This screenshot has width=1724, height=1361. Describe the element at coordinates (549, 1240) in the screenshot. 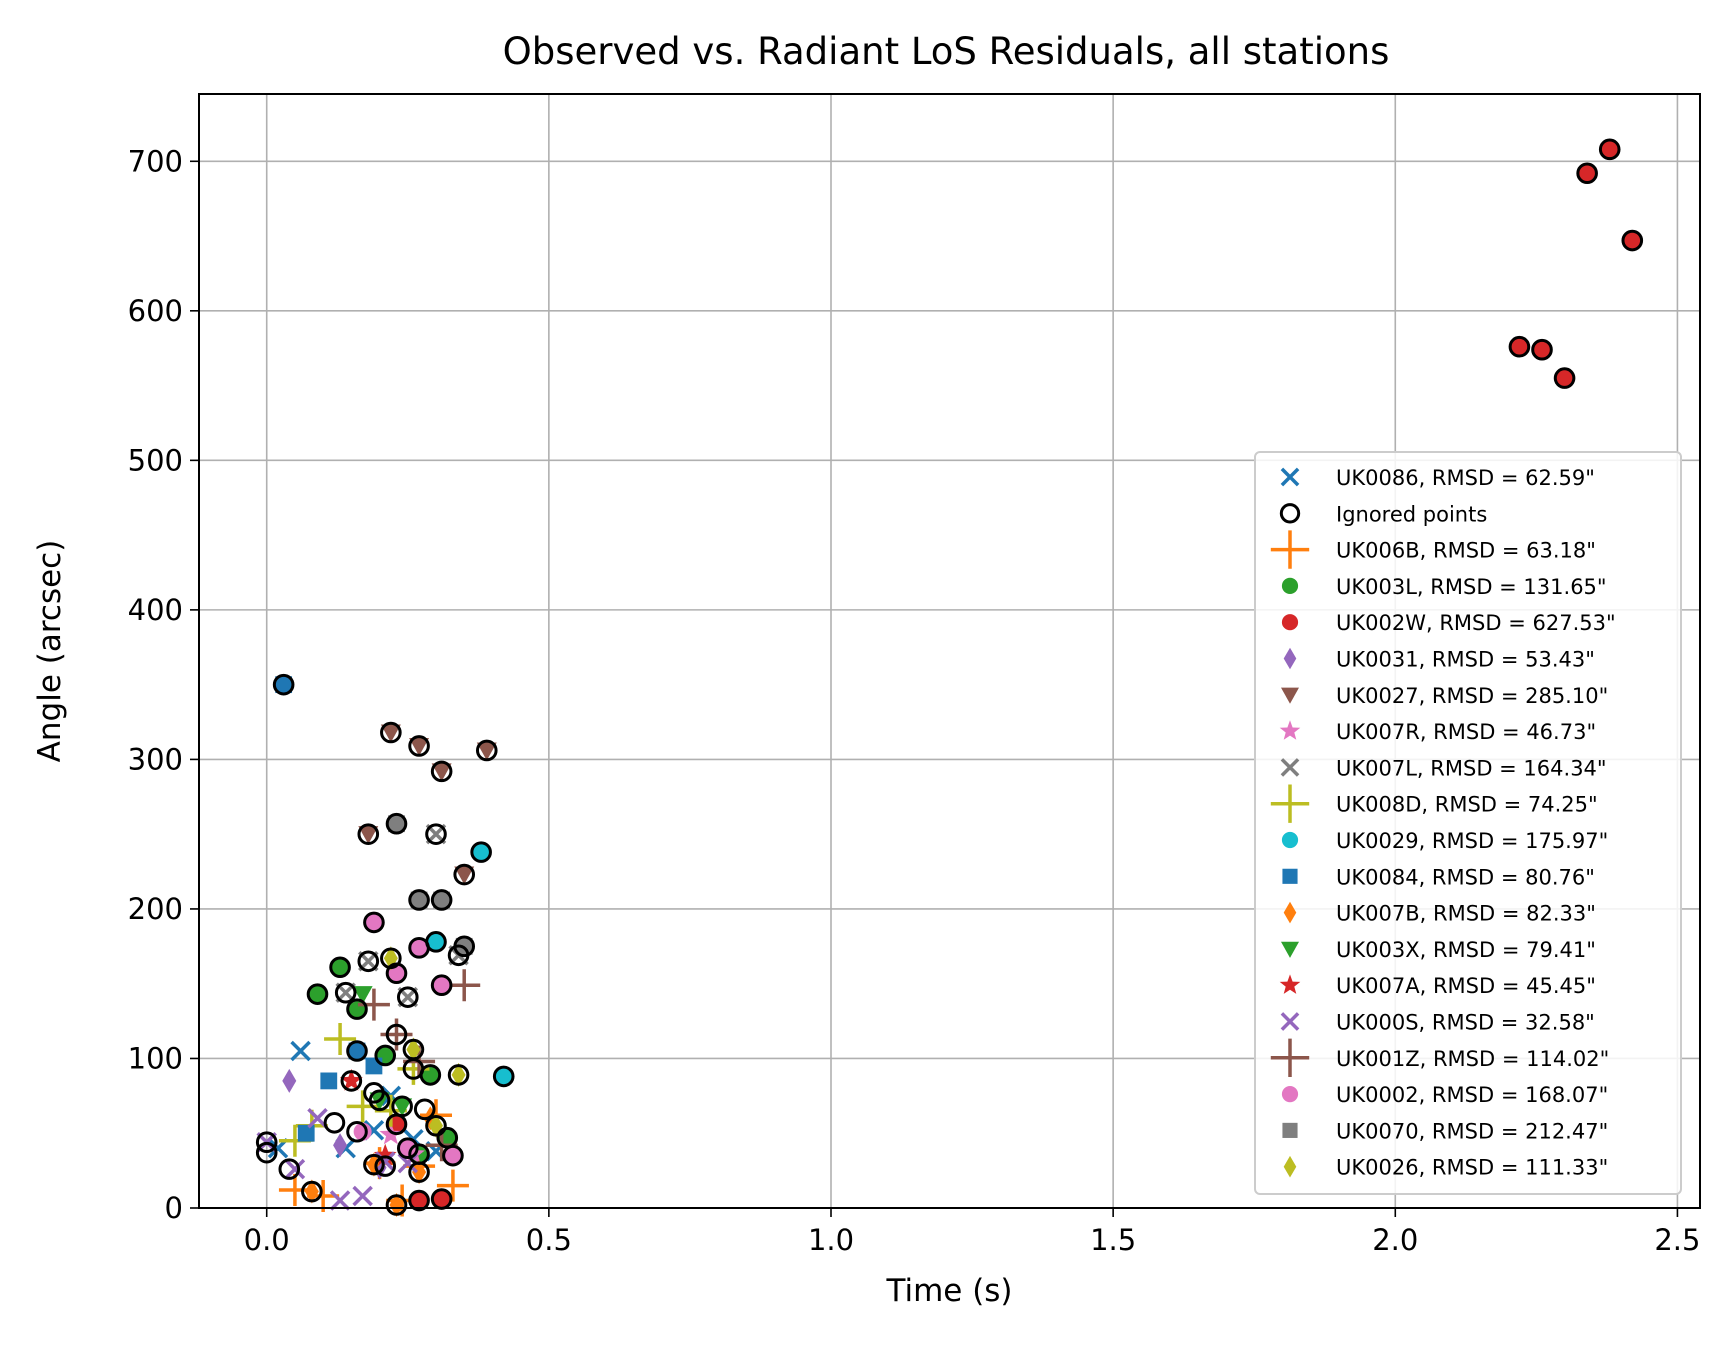

I see `x-tick-label: 0.5` at that location.